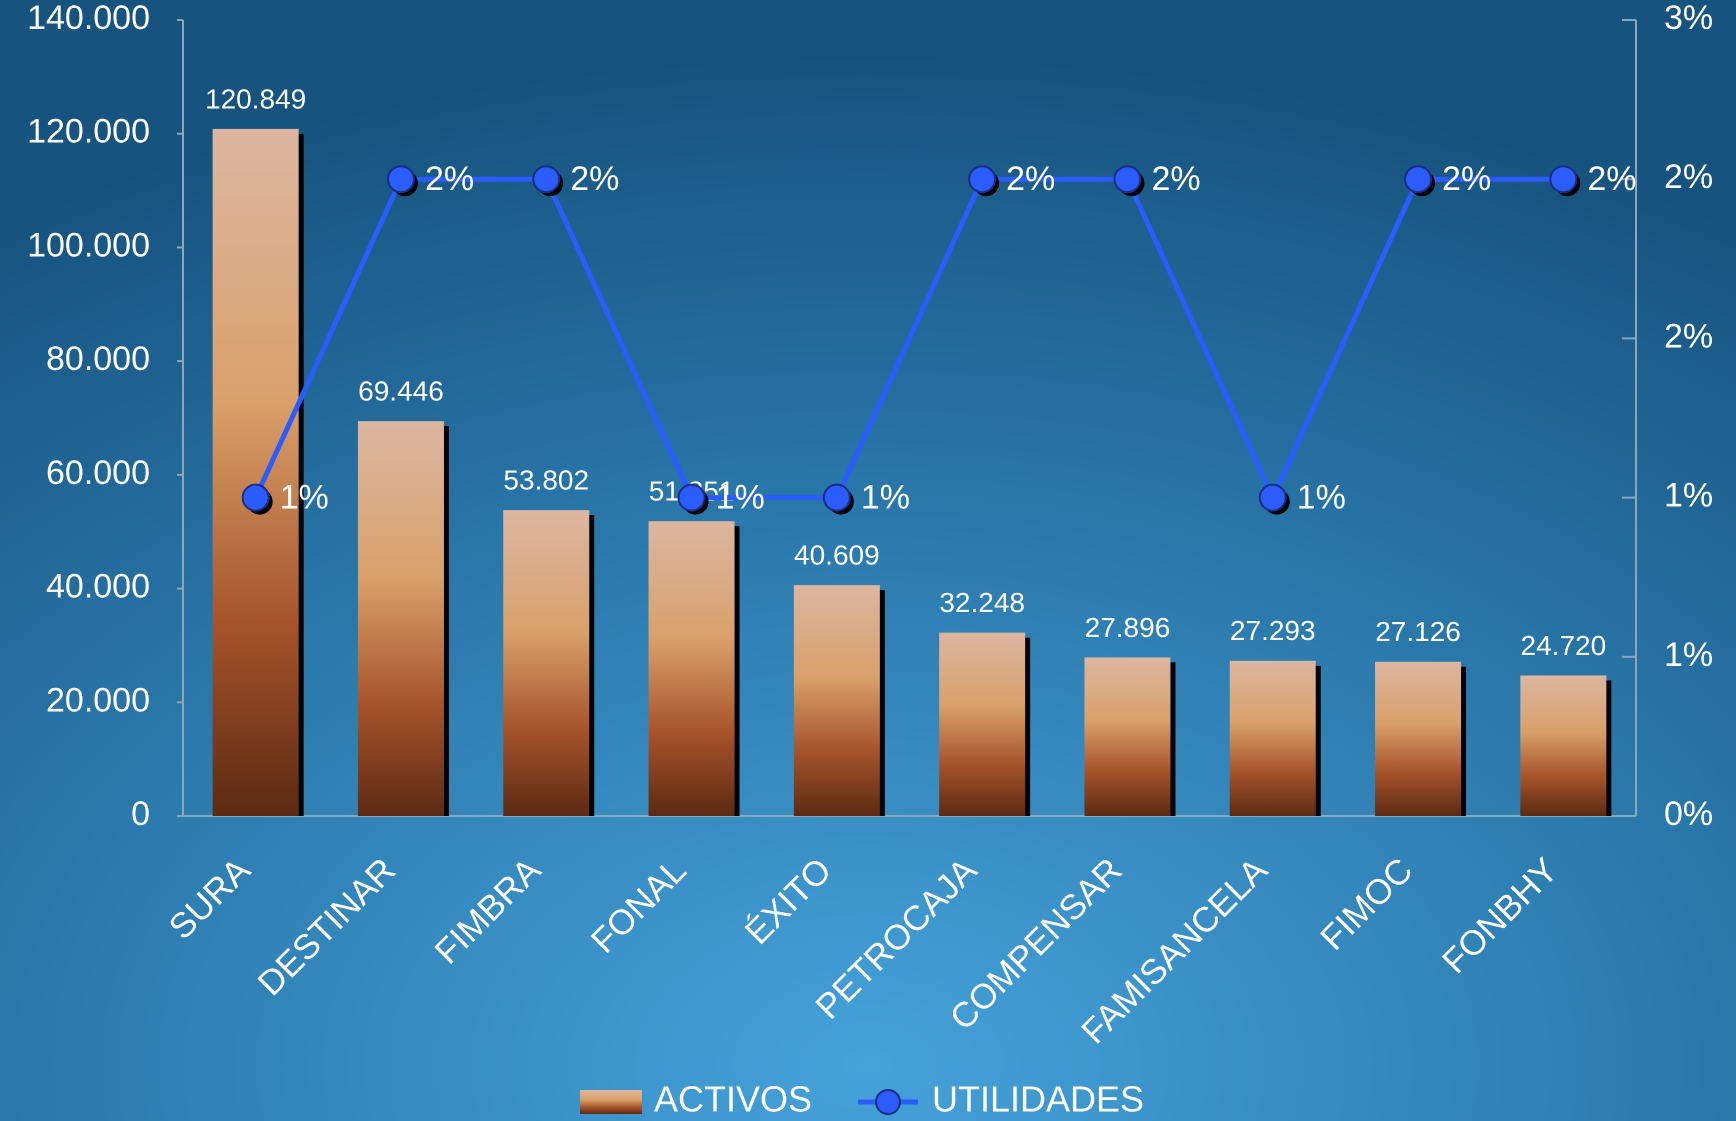  What do you see at coordinates (98, 359) in the screenshot?
I see `y-tick-label: 80.000` at bounding box center [98, 359].